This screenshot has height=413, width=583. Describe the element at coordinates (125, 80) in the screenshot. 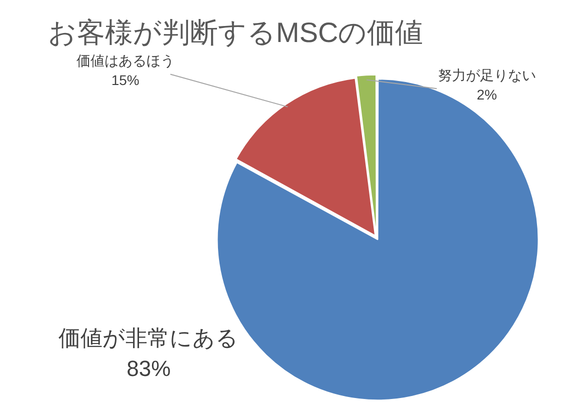

I see `data-label: 15%` at that location.